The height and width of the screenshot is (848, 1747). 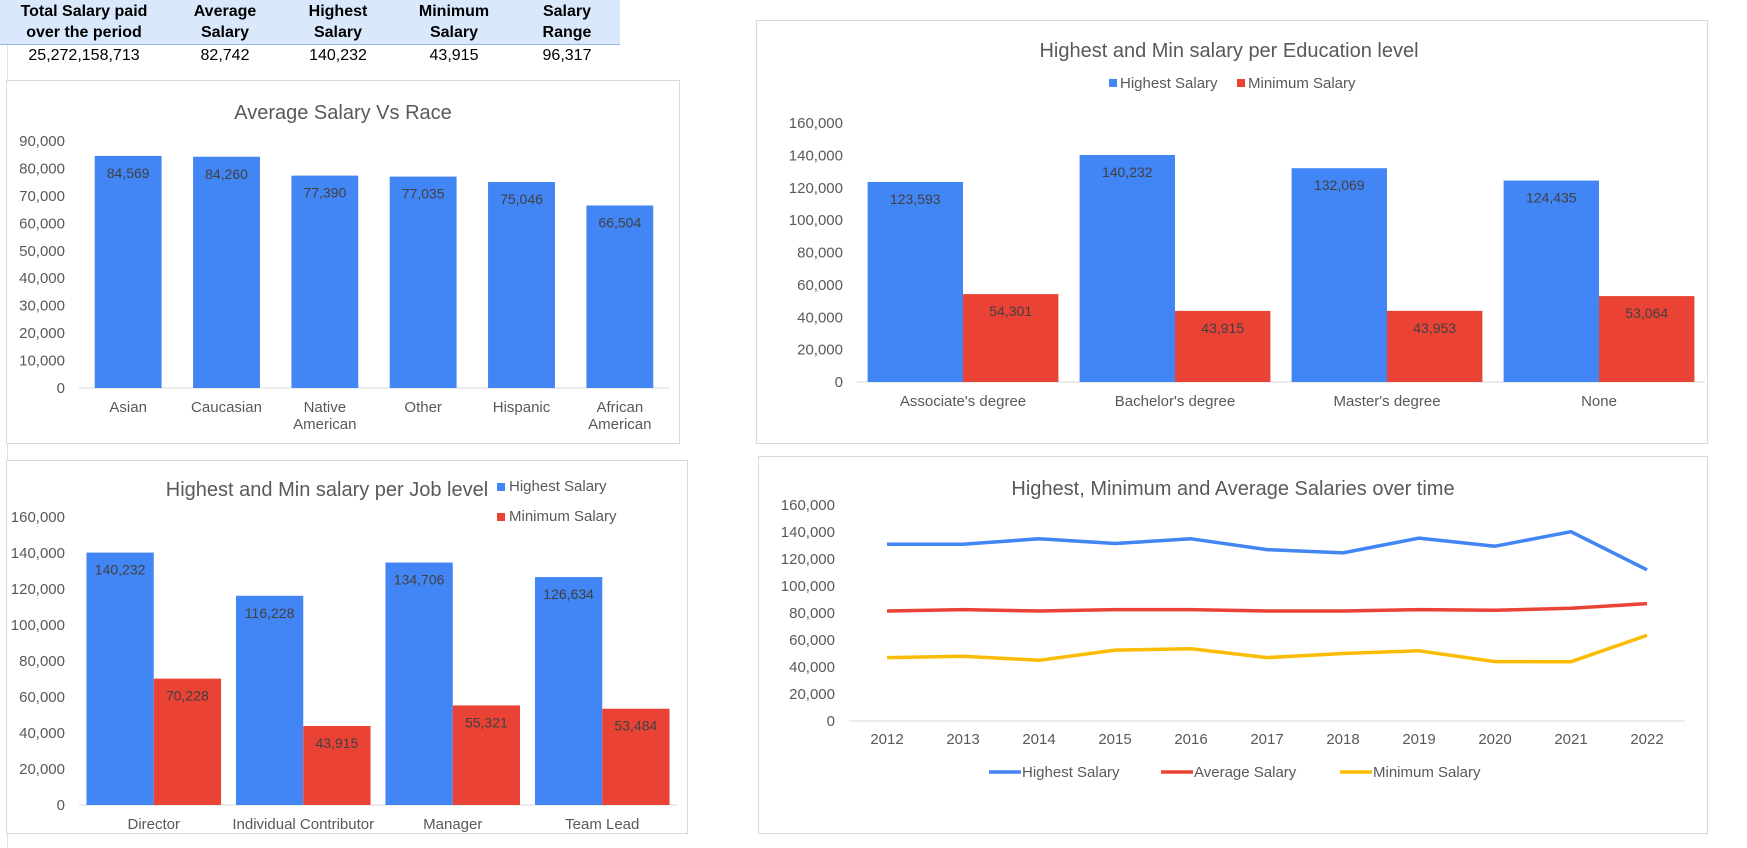 What do you see at coordinates (816, 123) in the screenshot?
I see `education-ytick: 160,000` at bounding box center [816, 123].